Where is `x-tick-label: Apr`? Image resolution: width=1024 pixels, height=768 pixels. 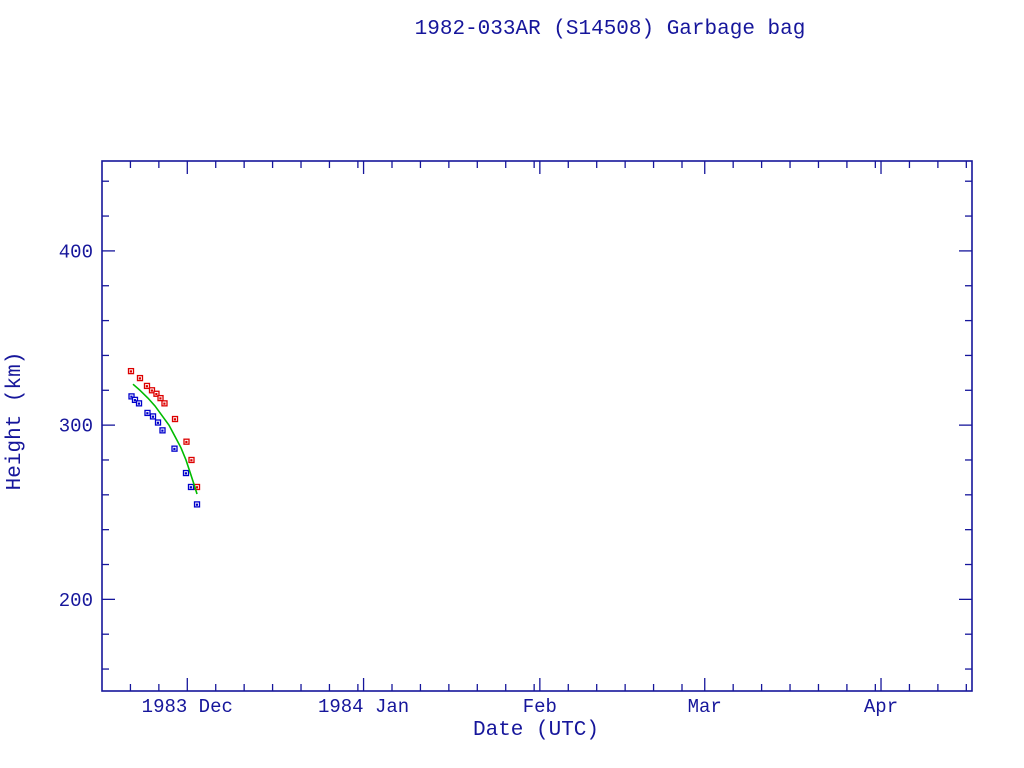
x-tick-label: Apr is located at coordinates (881, 707).